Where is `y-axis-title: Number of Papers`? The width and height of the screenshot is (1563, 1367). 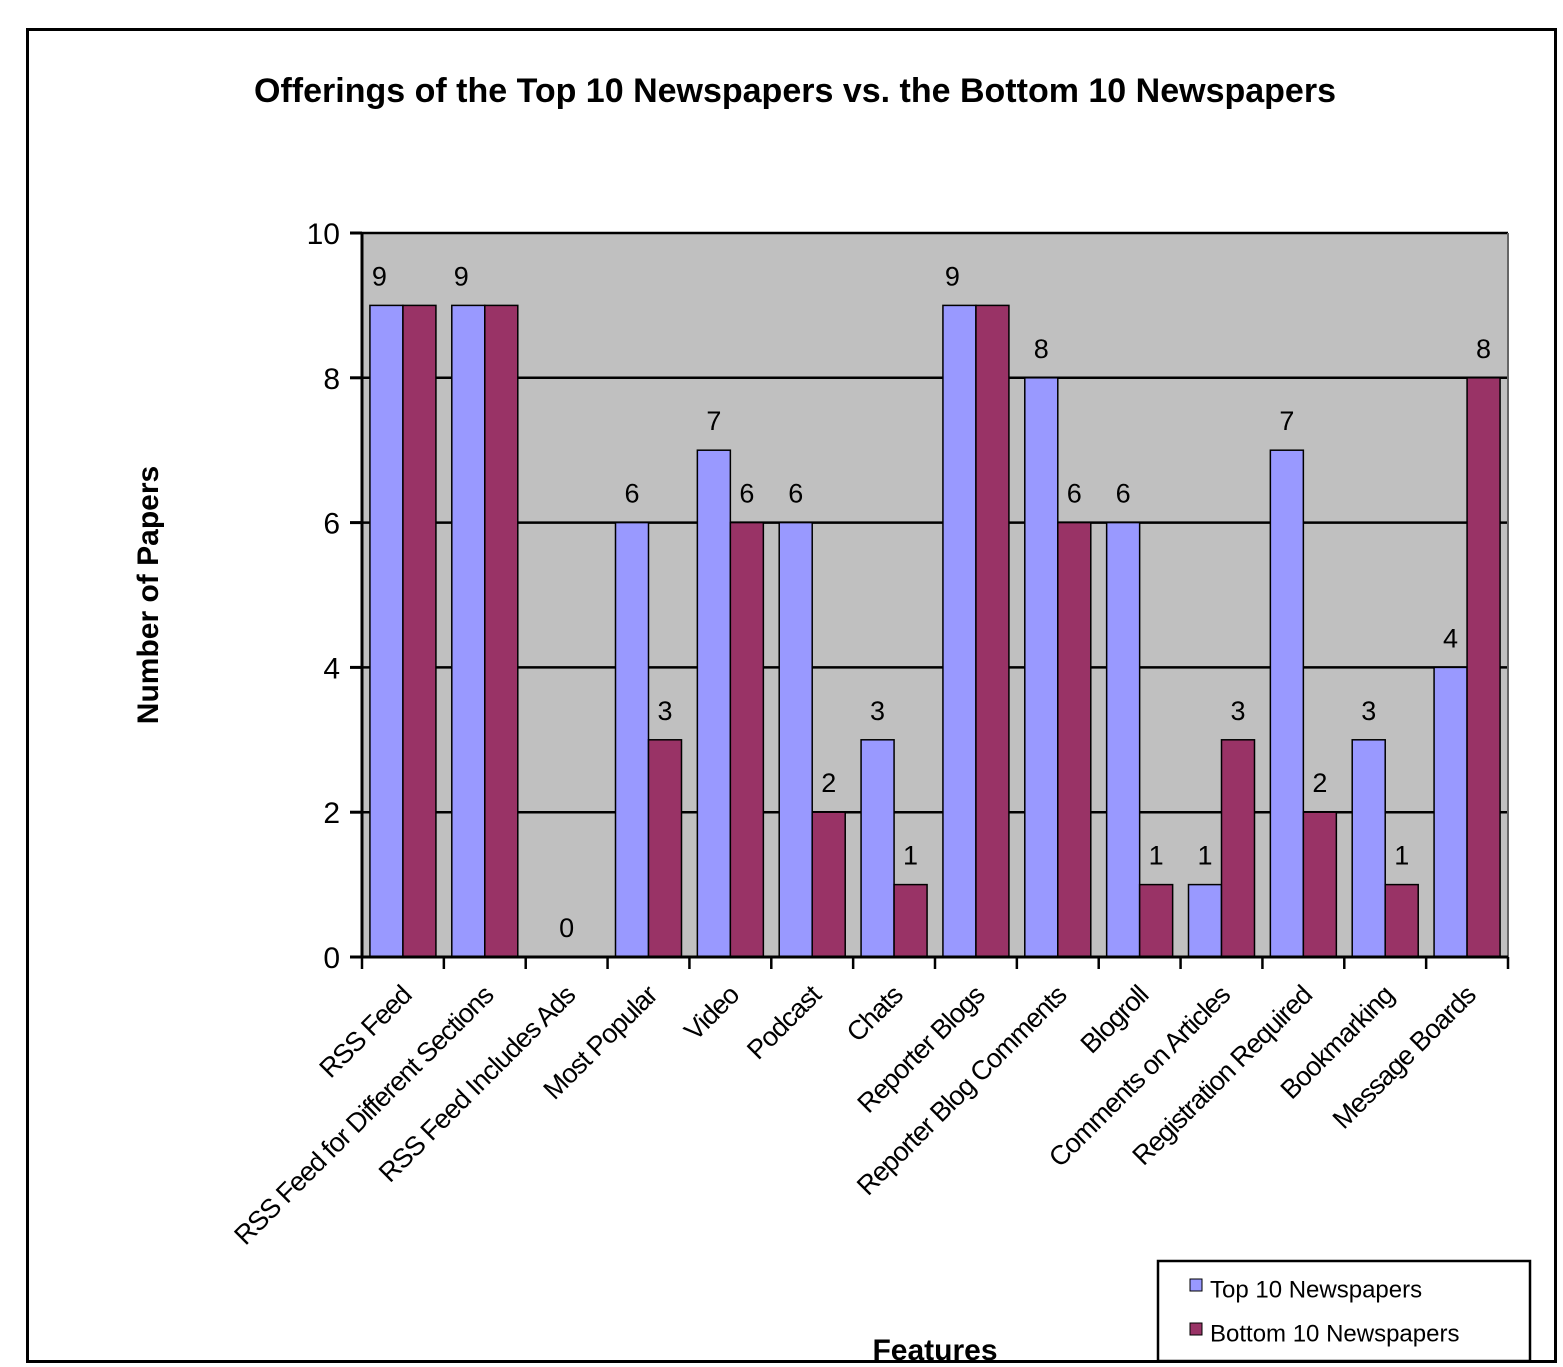 y-axis-title: Number of Papers is located at coordinates (148, 595).